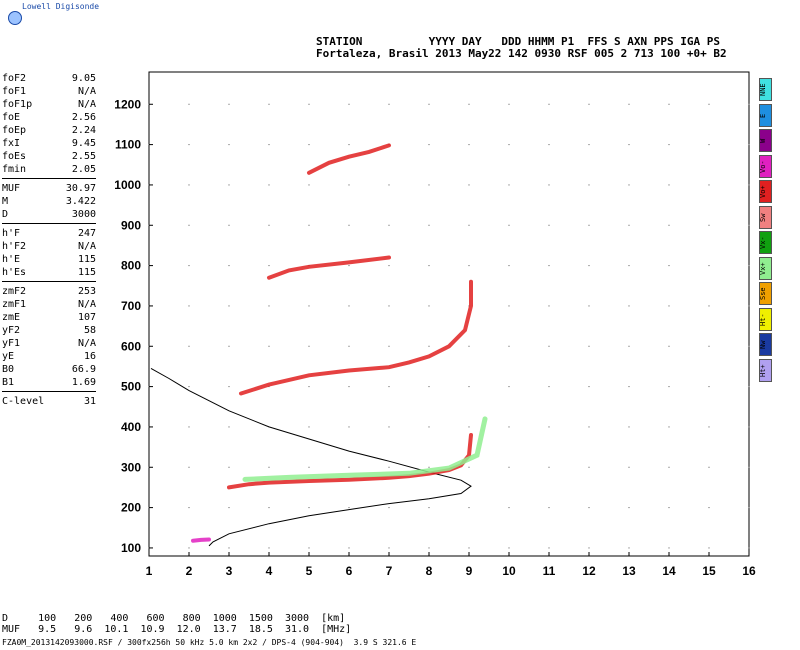 The width and height of the screenshot is (800, 650). I want to click on param-value: 16, so click(89, 356).